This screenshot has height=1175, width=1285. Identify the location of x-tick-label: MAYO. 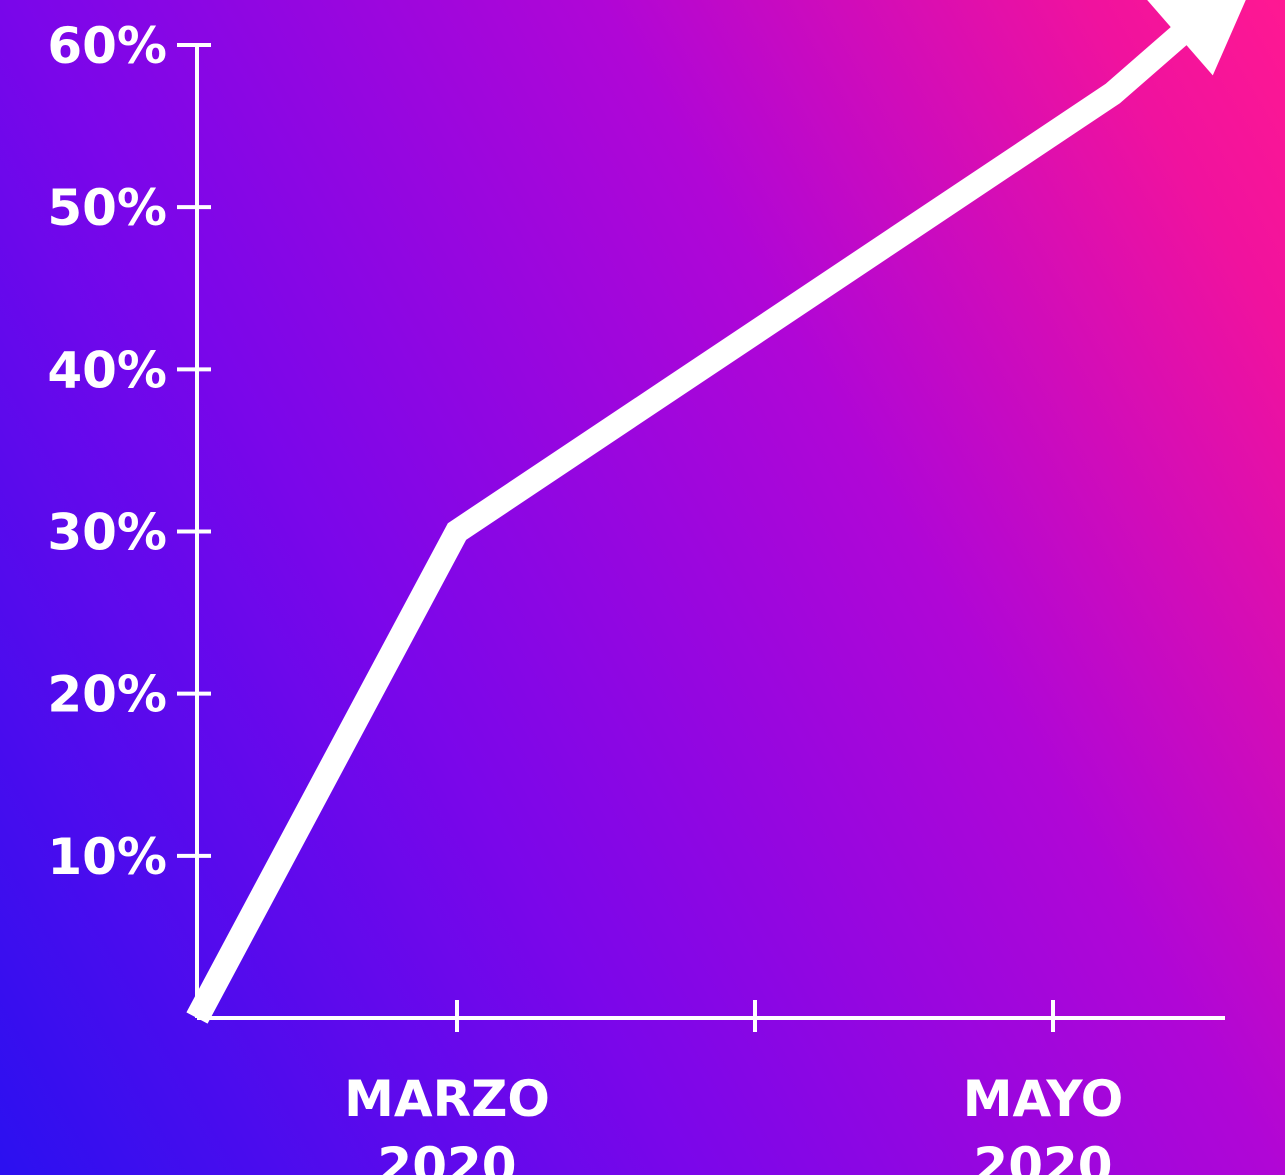
(1043, 1099).